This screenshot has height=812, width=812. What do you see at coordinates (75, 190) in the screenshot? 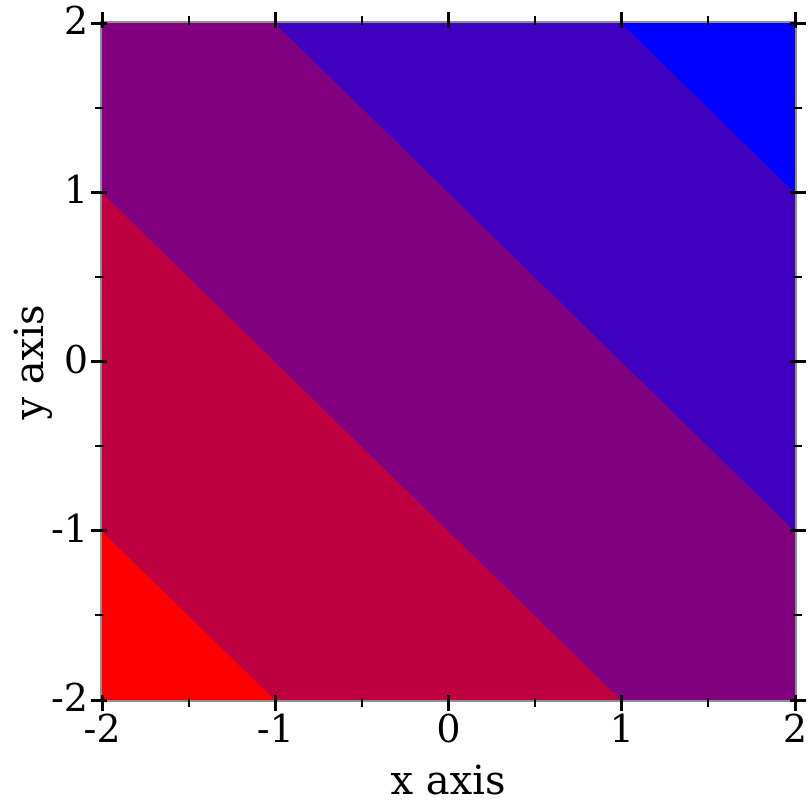
I see `y-tick-label: 1` at bounding box center [75, 190].